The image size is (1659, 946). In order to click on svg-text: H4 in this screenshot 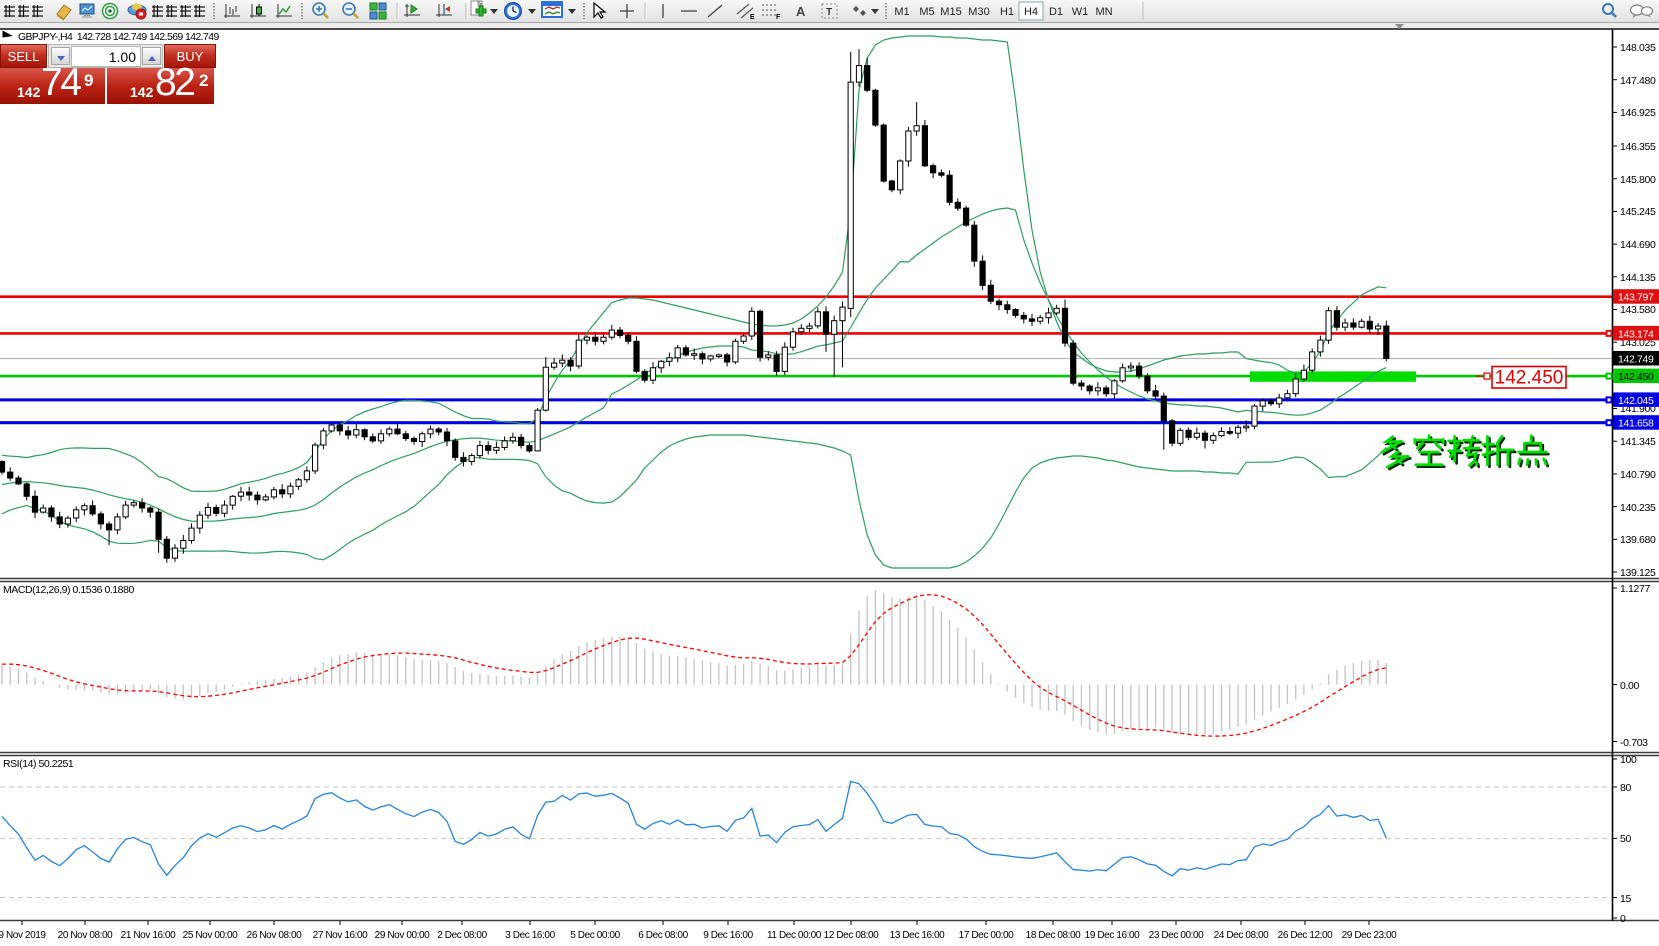, I will do `click(1031, 12)`.